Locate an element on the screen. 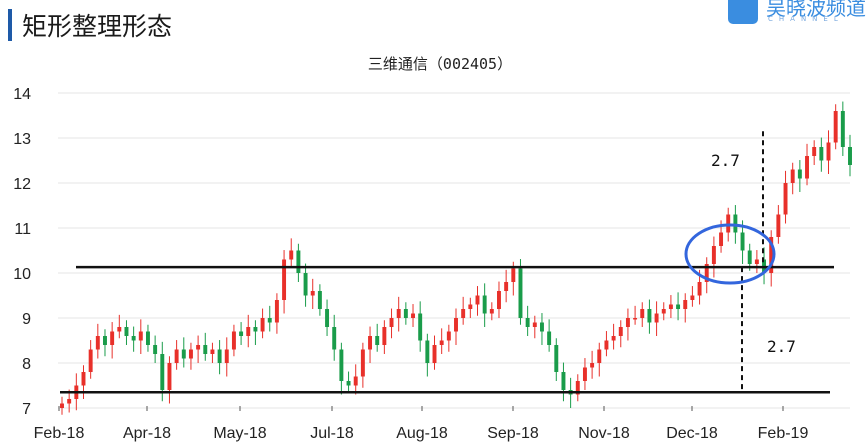 This screenshot has height=445, width=868. channel-logo: 吴晓波频道 CHANNEL is located at coordinates (798, 14).